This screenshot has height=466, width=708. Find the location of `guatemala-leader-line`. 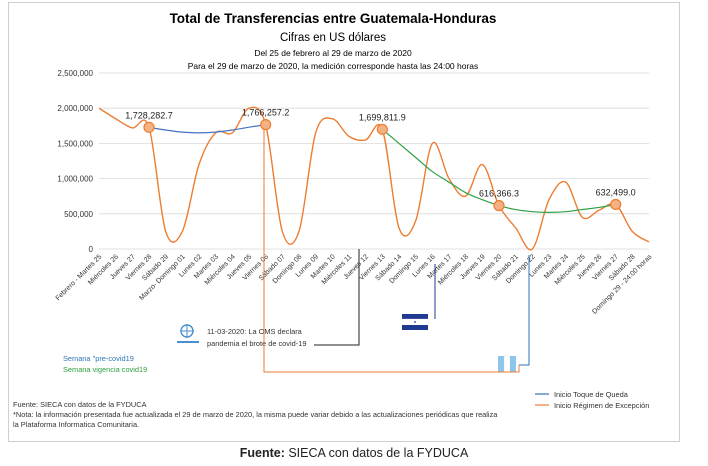

guatemala-leader-line is located at coordinates (524, 310).